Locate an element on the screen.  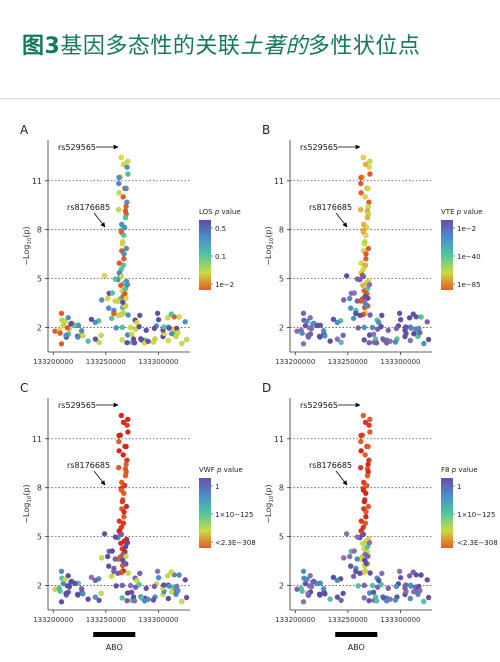
legend-colorbar is located at coordinates (447, 513).